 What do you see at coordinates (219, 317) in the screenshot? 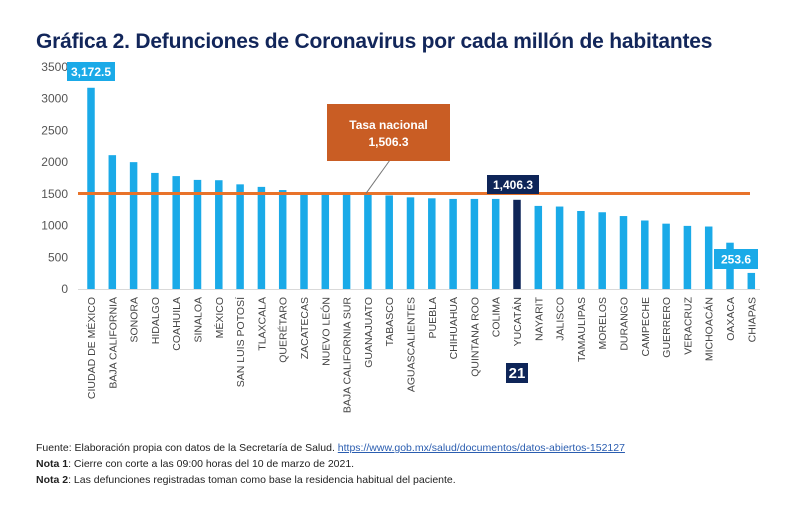
I see `x-tick-label: MÉXICO` at bounding box center [219, 317].